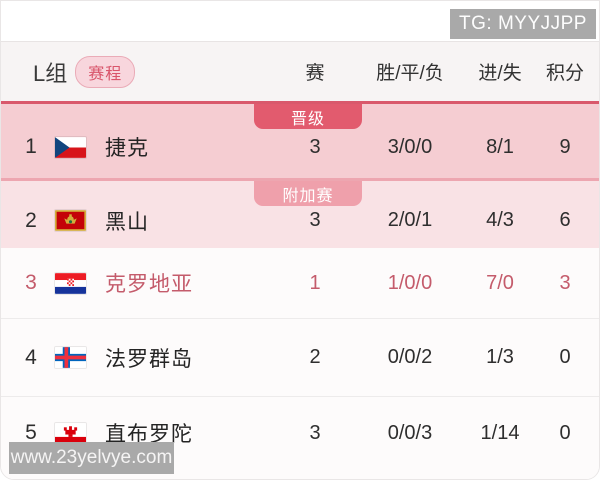 The width and height of the screenshot is (600, 480). Describe the element at coordinates (500, 282) in the screenshot. I see `goals-cell: 7/0` at that location.